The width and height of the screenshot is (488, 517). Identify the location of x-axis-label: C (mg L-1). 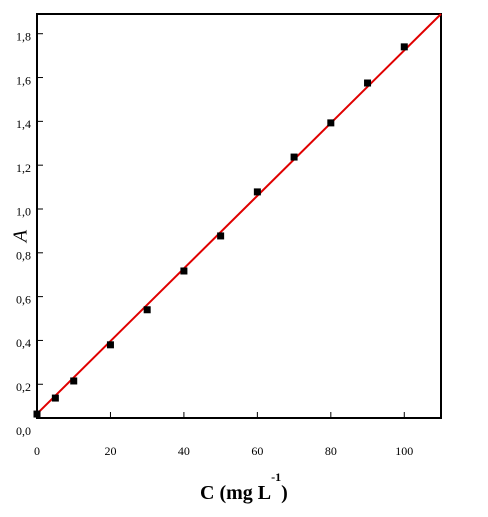
(244, 487).